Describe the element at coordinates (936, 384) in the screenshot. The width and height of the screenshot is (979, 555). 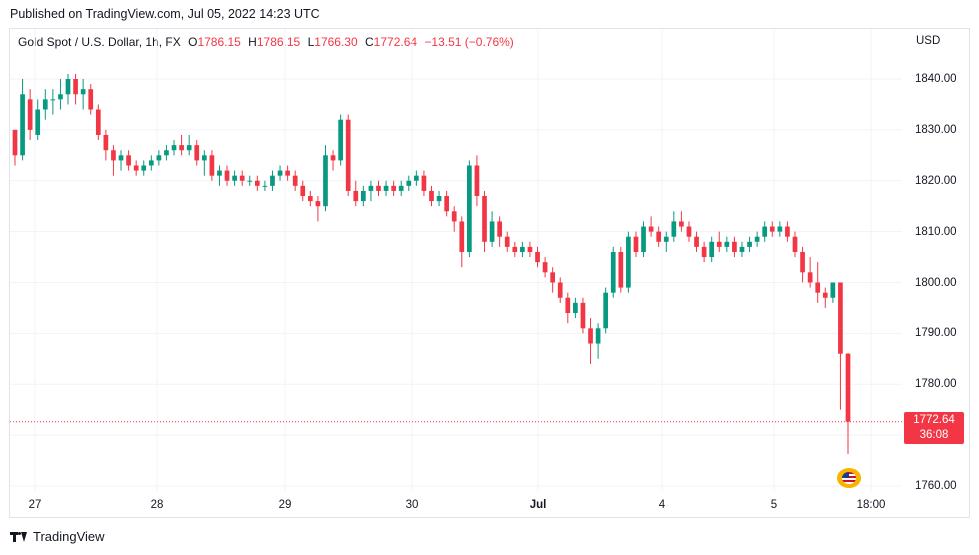
I see `y-tick-label: 1780.00` at that location.